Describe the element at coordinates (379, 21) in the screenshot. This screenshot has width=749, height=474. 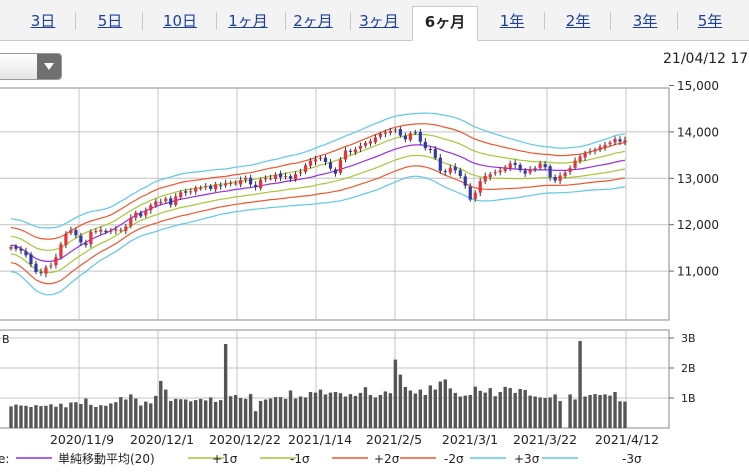
I see `tab-period-5: 3ヶ月` at that location.